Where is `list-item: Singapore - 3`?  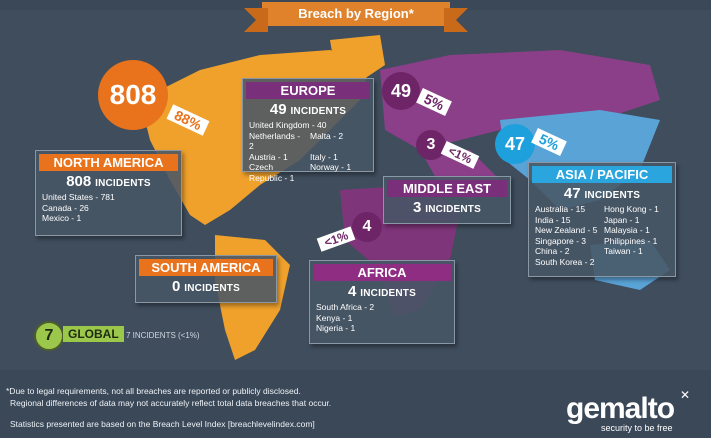
list-item: Singapore - 3 is located at coordinates (561, 240).